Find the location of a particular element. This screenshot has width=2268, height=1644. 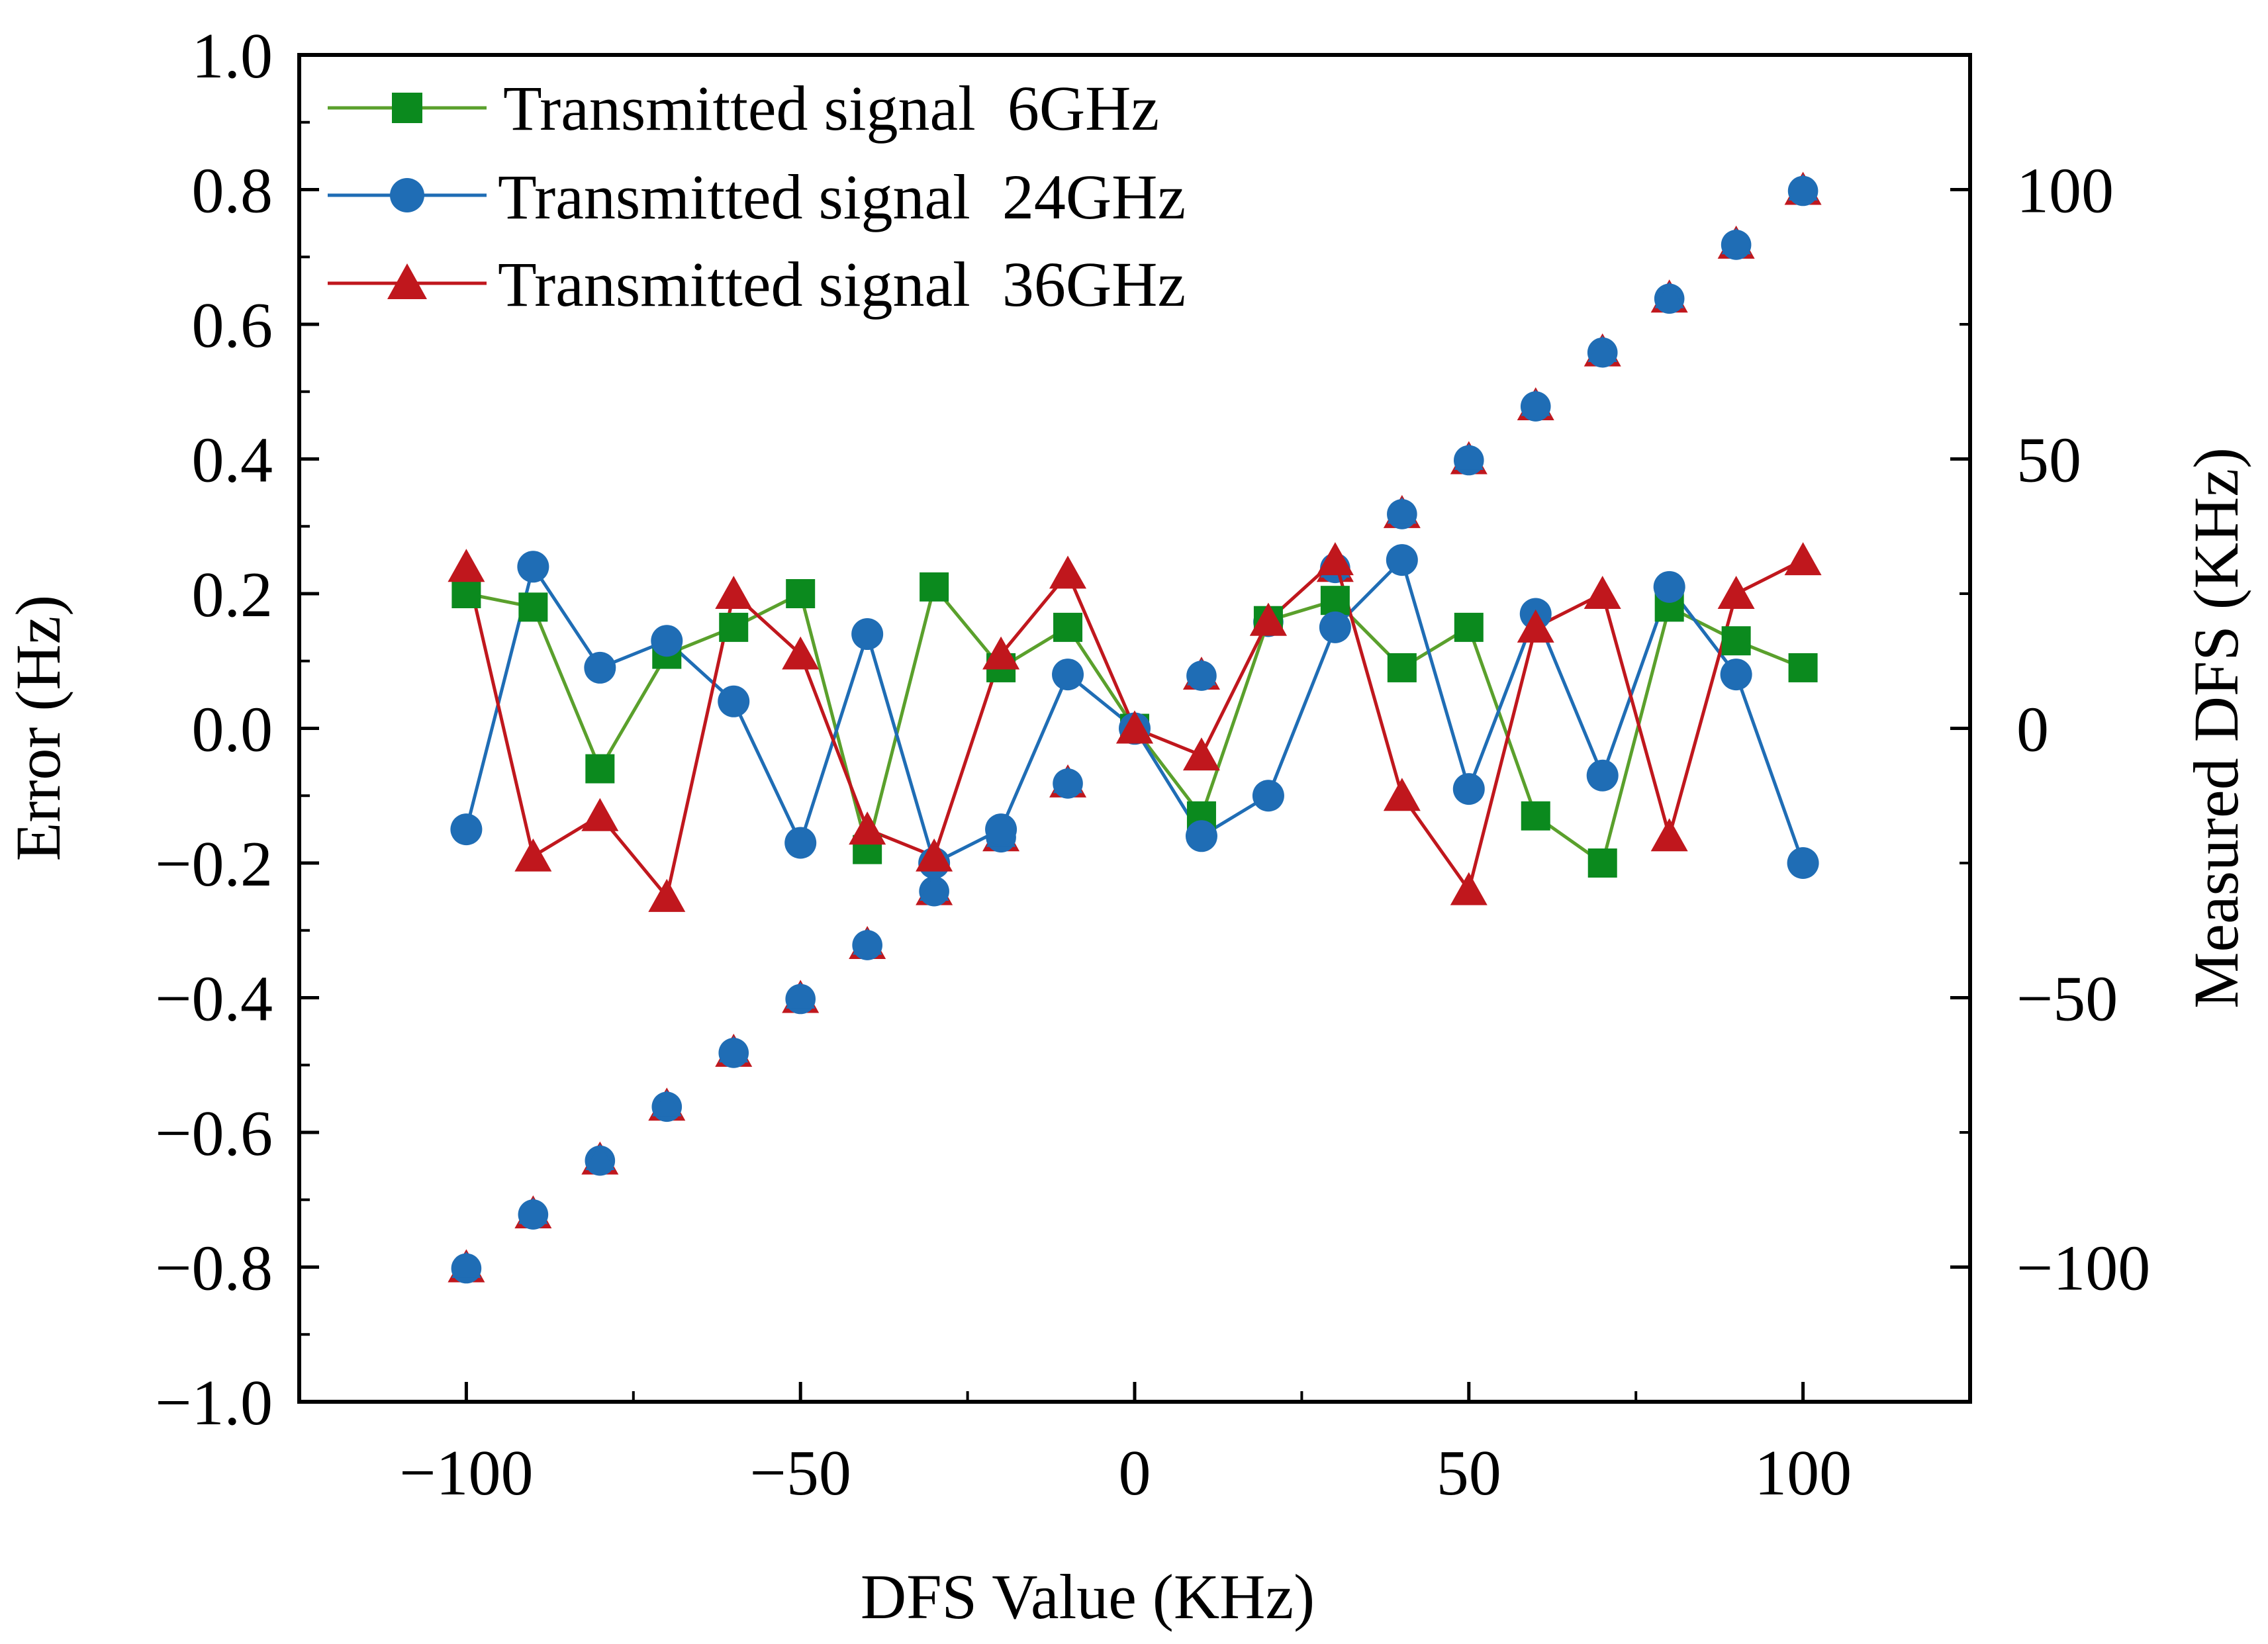

x-tick-label: −100 is located at coordinates (466, 1474).